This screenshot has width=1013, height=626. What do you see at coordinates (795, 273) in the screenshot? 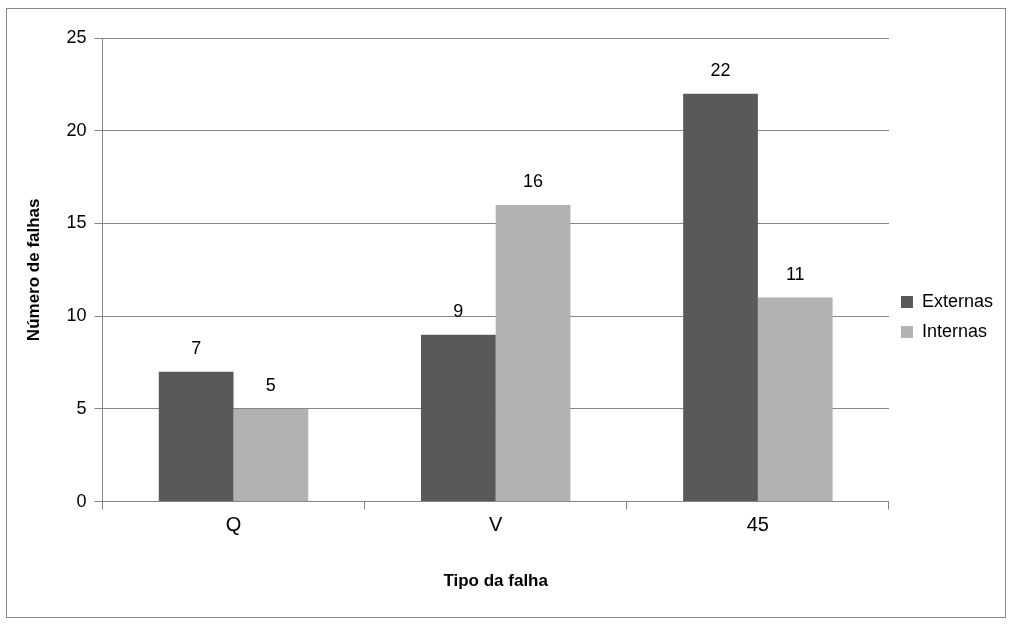
I see `data-label: 11` at bounding box center [795, 273].